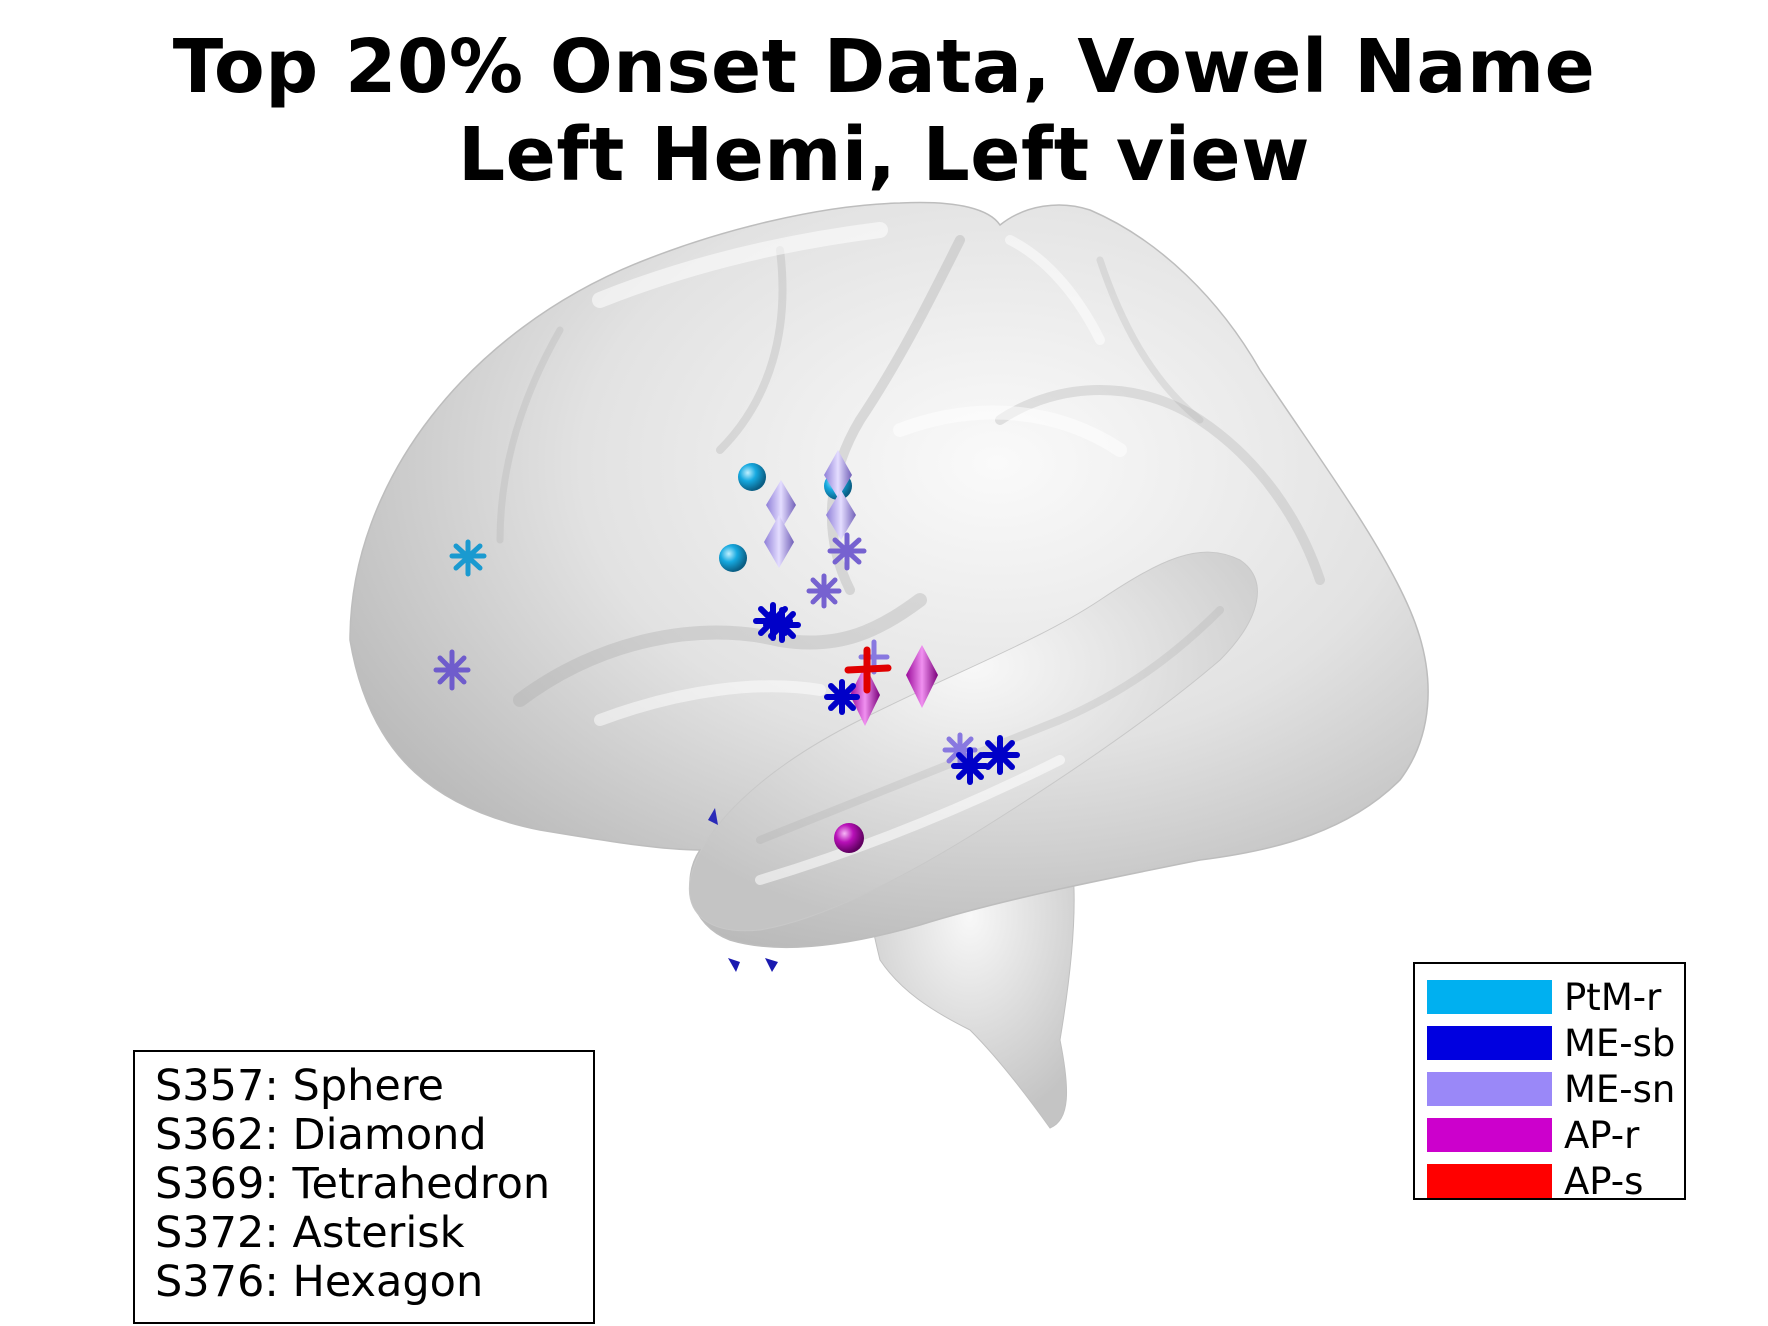 The width and height of the screenshot is (1768, 1326). Describe the element at coordinates (1620, 1089) in the screenshot. I see `legend-label: ME-sn` at that location.